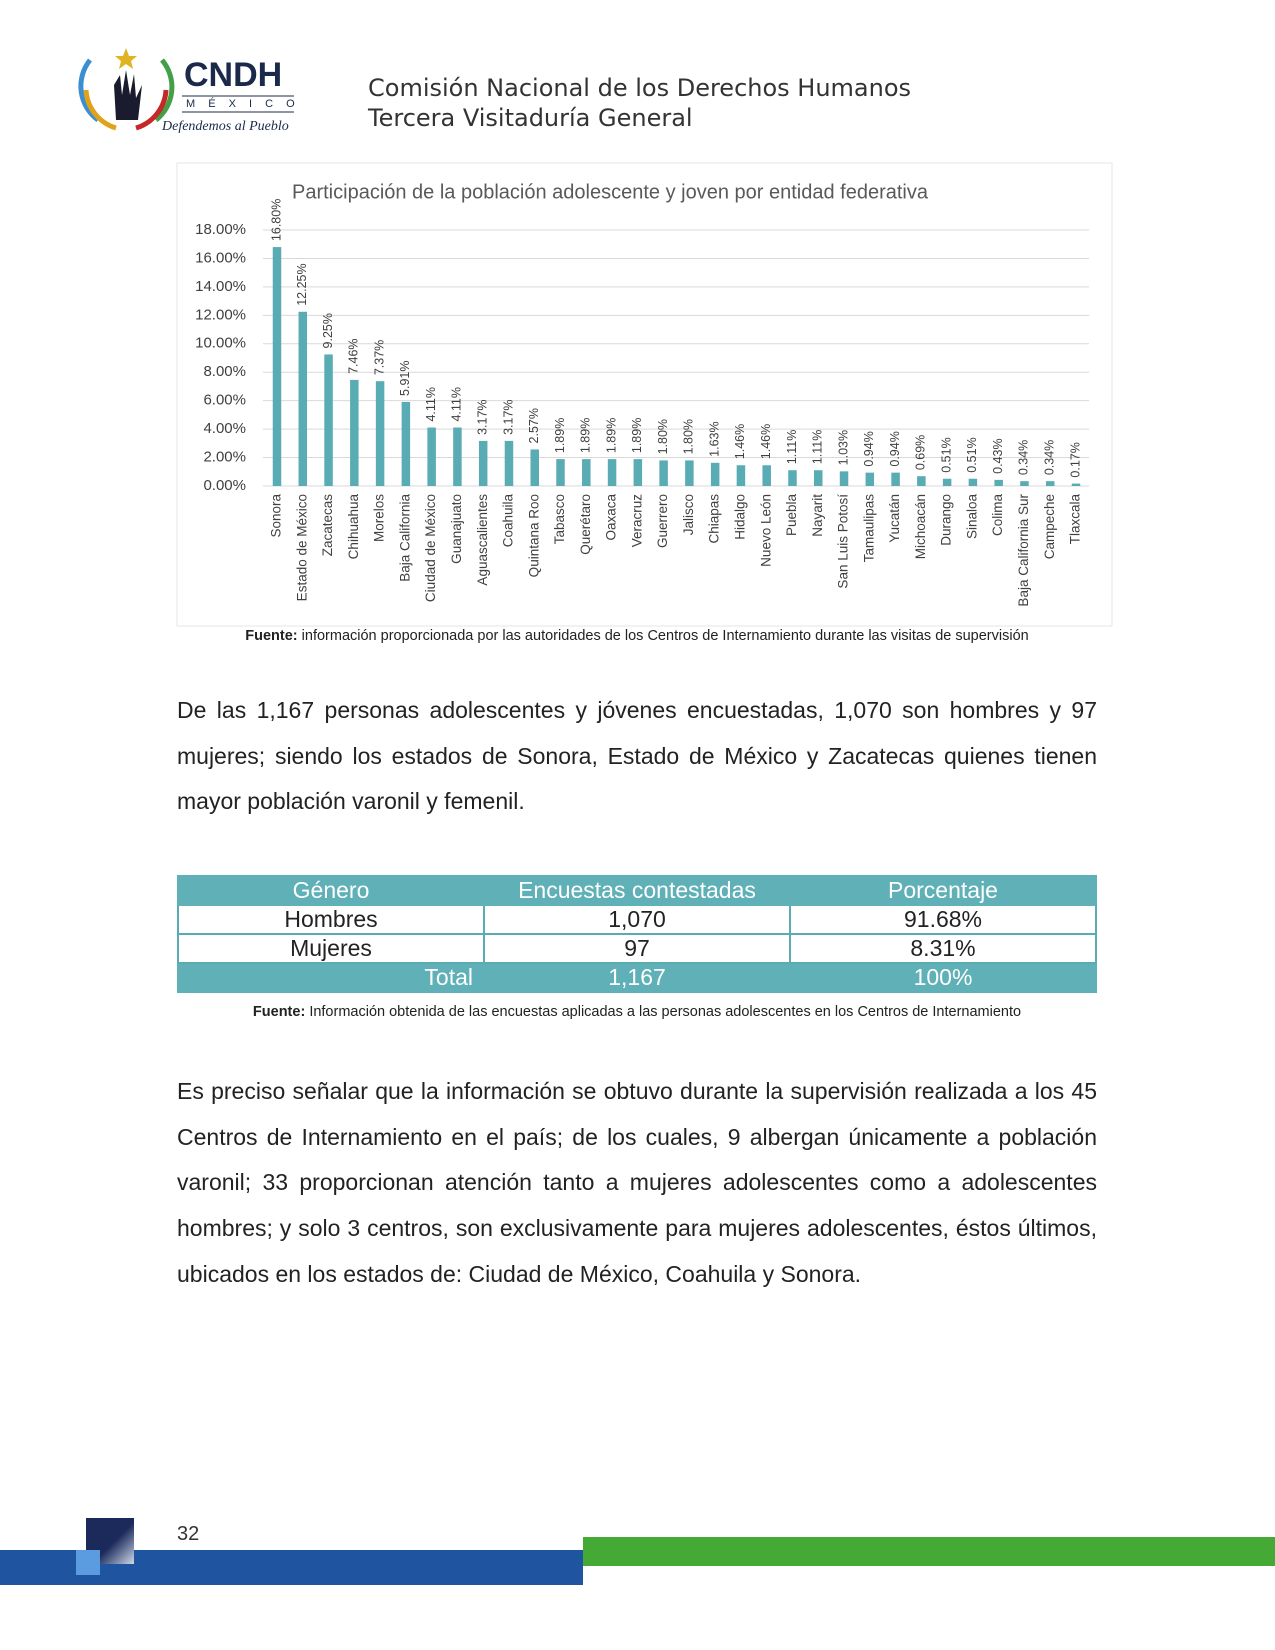 This screenshot has height=1650, width=1275. I want to click on x-tick-label: Ciudad de México, so click(430, 548).